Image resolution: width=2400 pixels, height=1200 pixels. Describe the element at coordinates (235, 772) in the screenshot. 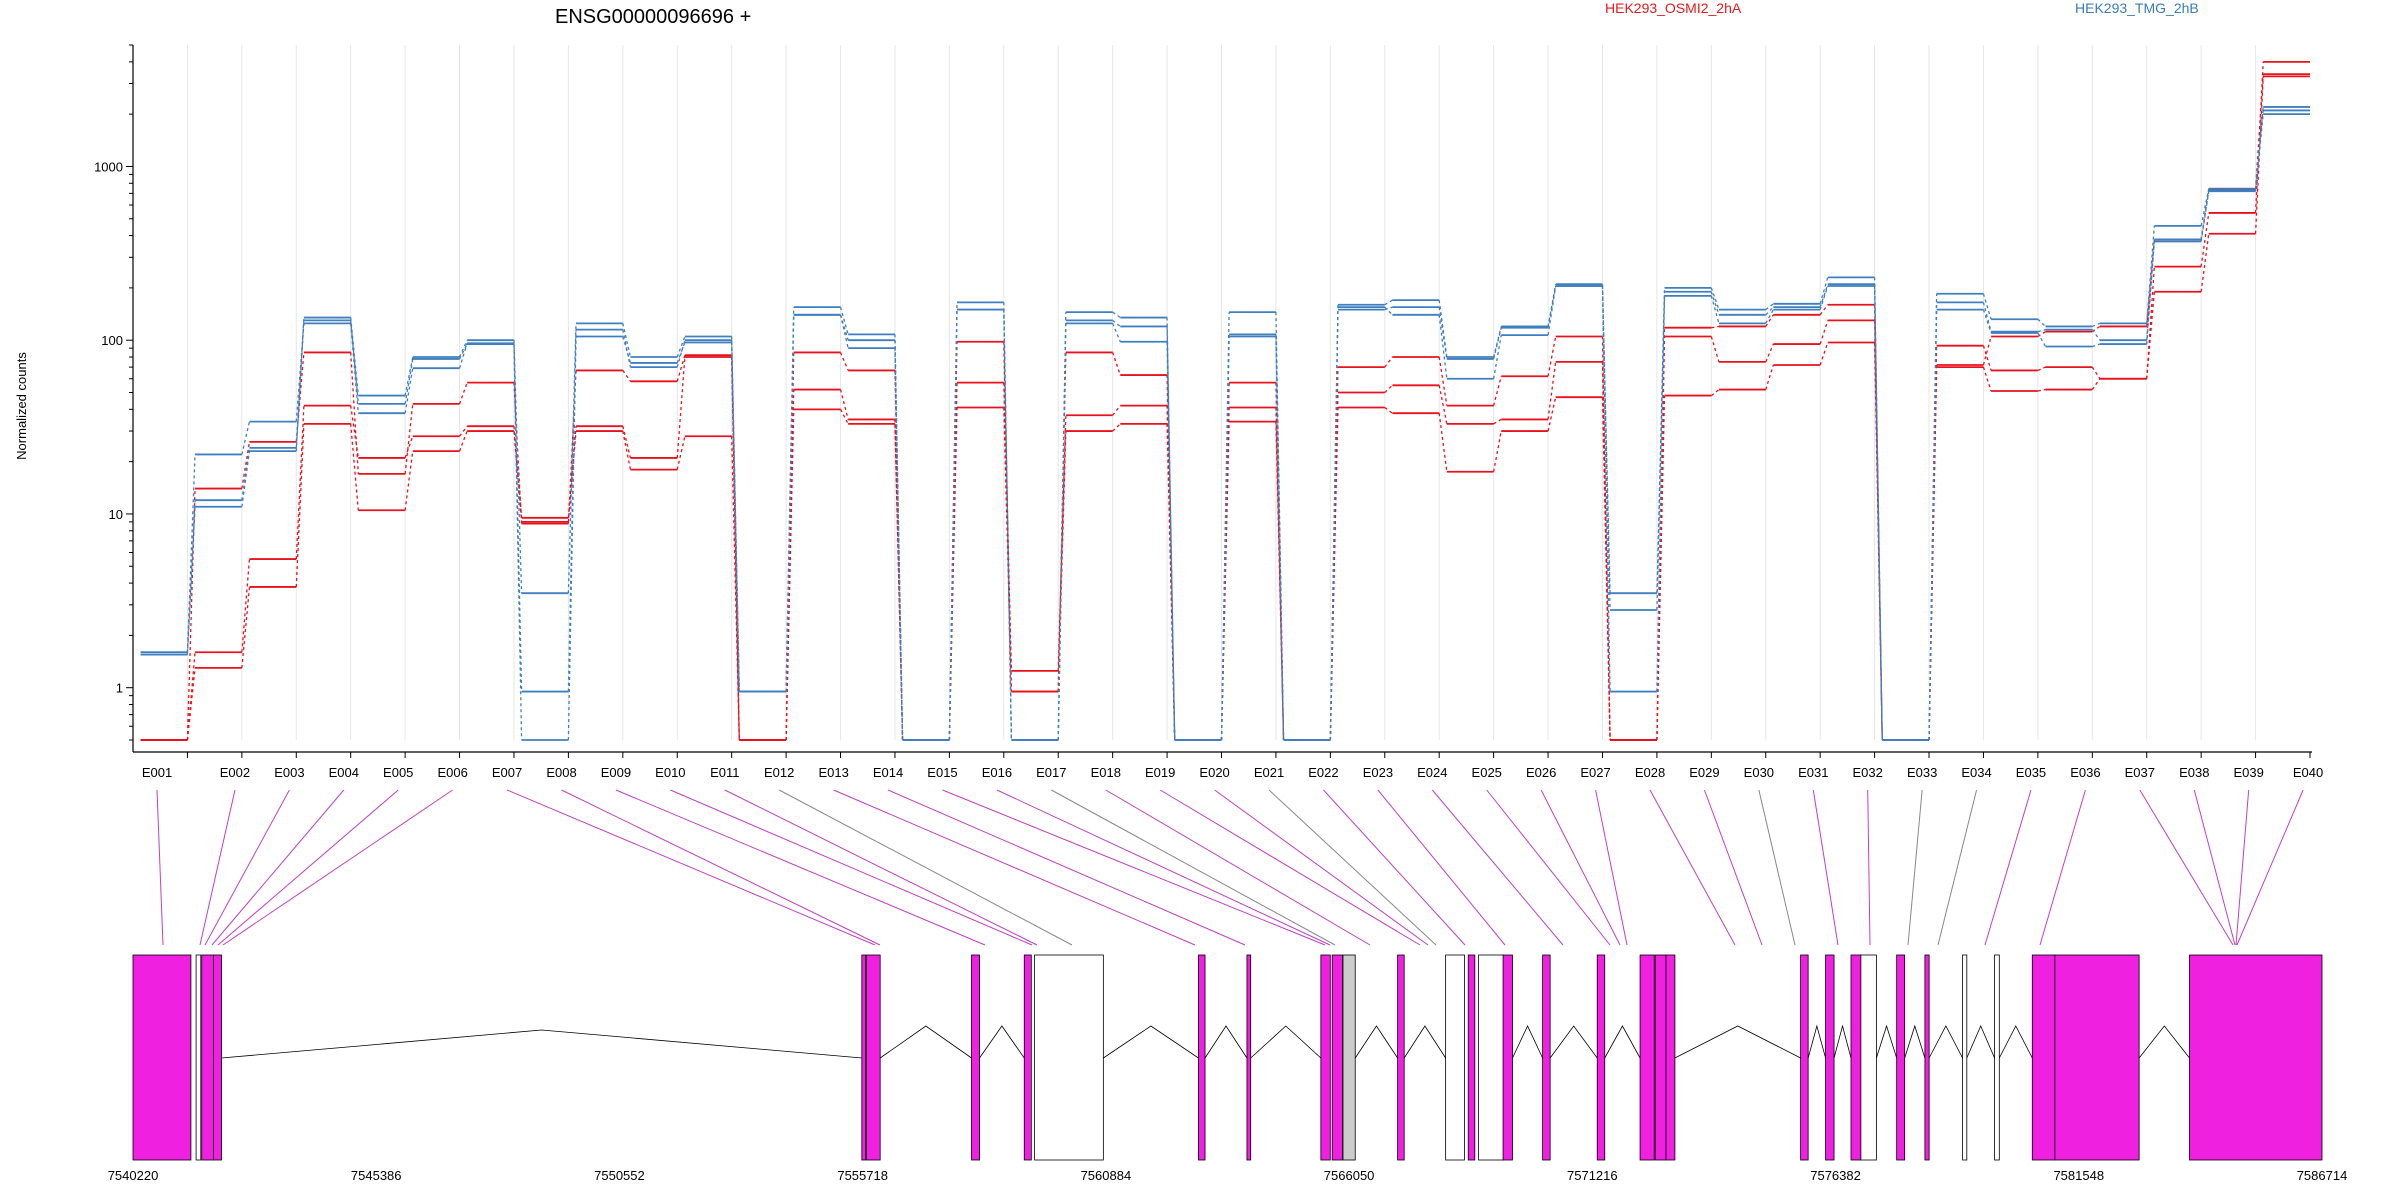

I see `x-tick-label: E002` at that location.